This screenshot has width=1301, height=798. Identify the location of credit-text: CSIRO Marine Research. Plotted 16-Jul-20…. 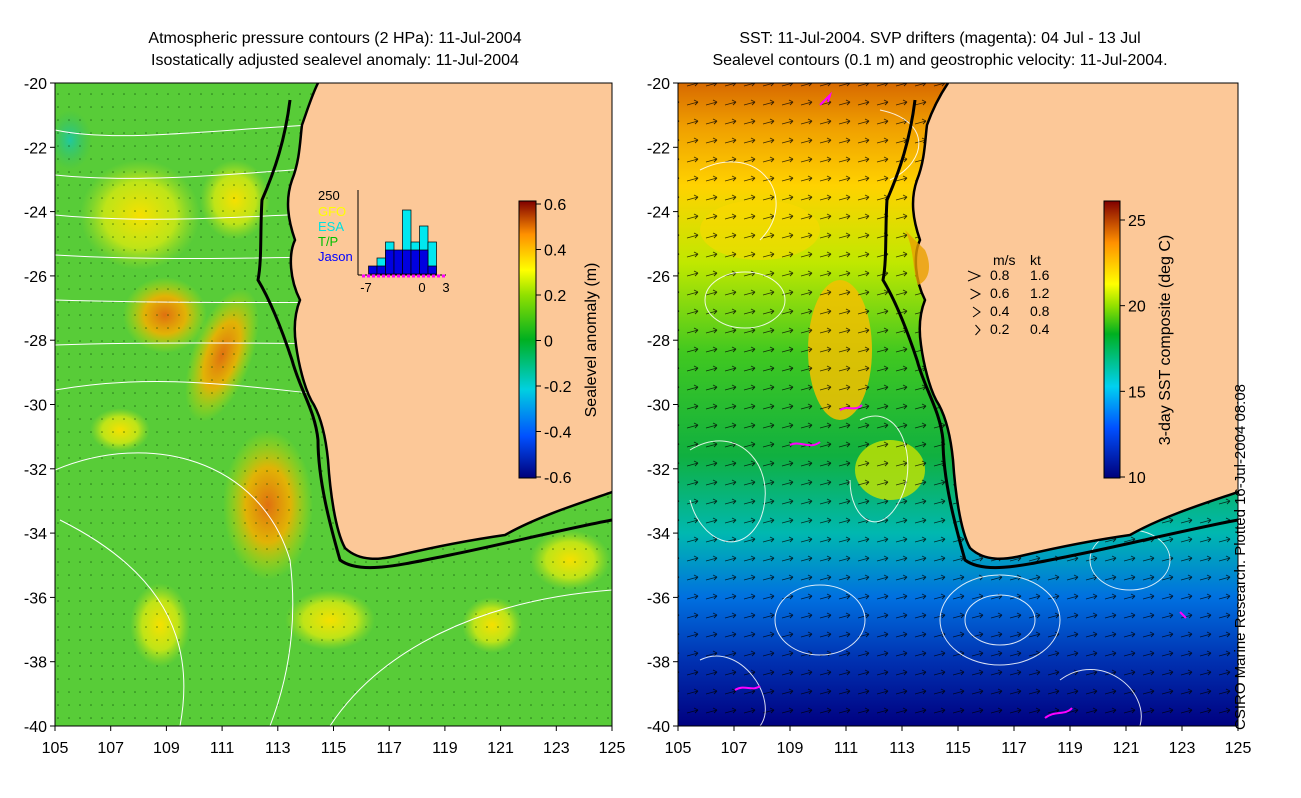
(1240, 556).